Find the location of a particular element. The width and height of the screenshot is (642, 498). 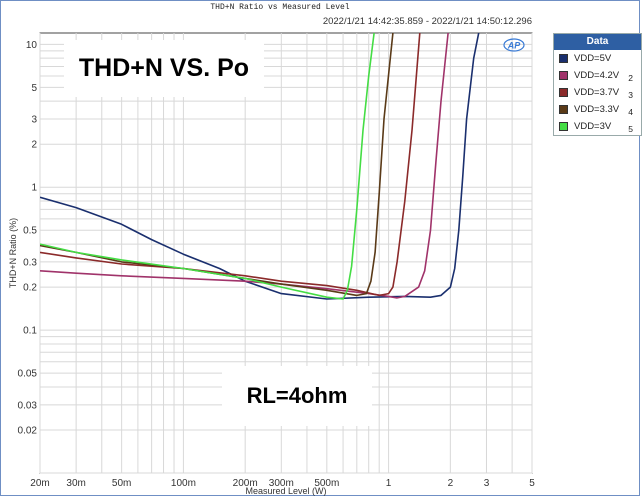

load-label: RL=4ohm is located at coordinates (297, 395).